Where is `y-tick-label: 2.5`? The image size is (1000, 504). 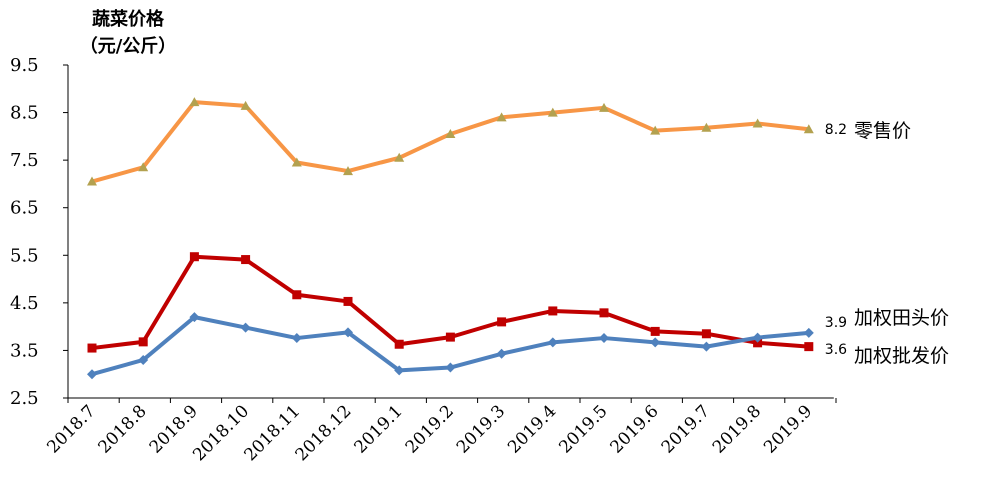 y-tick-label: 2.5 is located at coordinates (24, 398).